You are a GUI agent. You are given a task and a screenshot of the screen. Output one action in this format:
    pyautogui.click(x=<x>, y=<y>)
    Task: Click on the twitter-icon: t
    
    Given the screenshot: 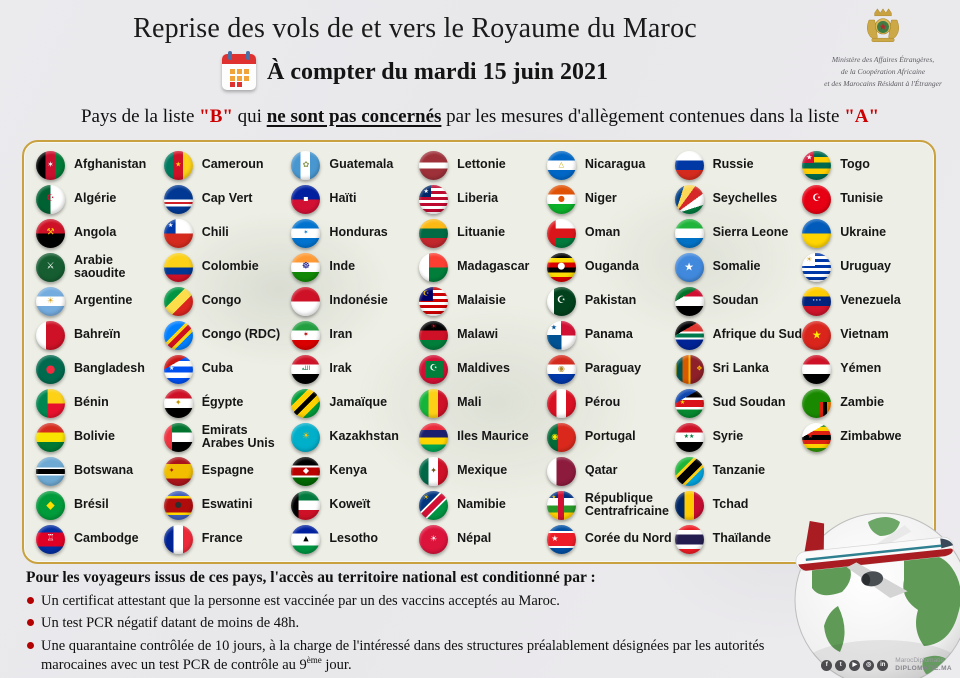 What is the action you would take?
    pyautogui.click(x=841, y=665)
    